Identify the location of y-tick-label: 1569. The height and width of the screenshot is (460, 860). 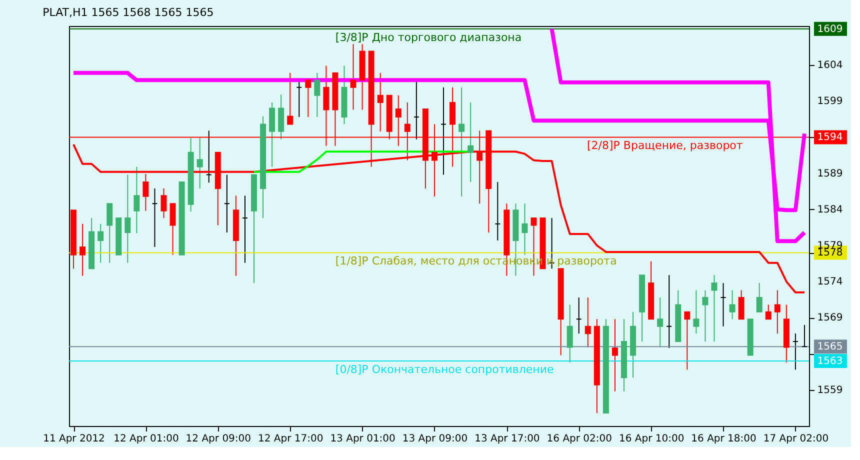
(830, 318).